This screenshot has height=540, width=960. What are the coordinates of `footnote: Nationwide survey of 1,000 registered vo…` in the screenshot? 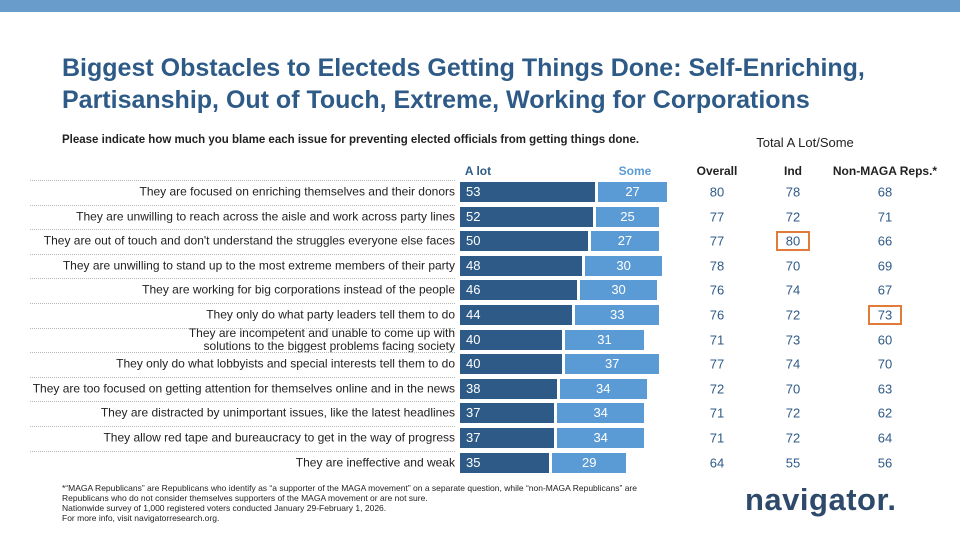 It's located at (224, 508).